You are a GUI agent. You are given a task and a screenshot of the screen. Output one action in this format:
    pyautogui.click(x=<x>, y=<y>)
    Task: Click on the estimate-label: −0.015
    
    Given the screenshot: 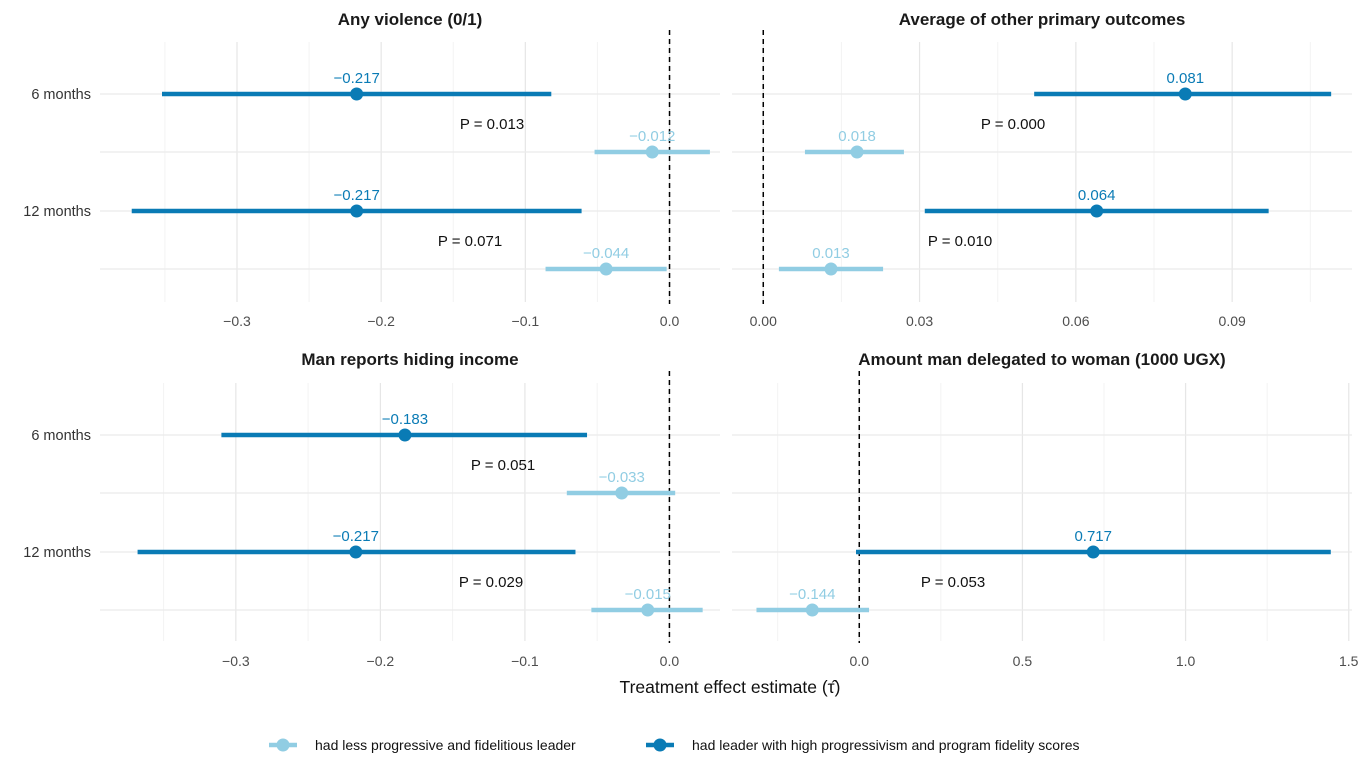 What is the action you would take?
    pyautogui.click(x=648, y=594)
    